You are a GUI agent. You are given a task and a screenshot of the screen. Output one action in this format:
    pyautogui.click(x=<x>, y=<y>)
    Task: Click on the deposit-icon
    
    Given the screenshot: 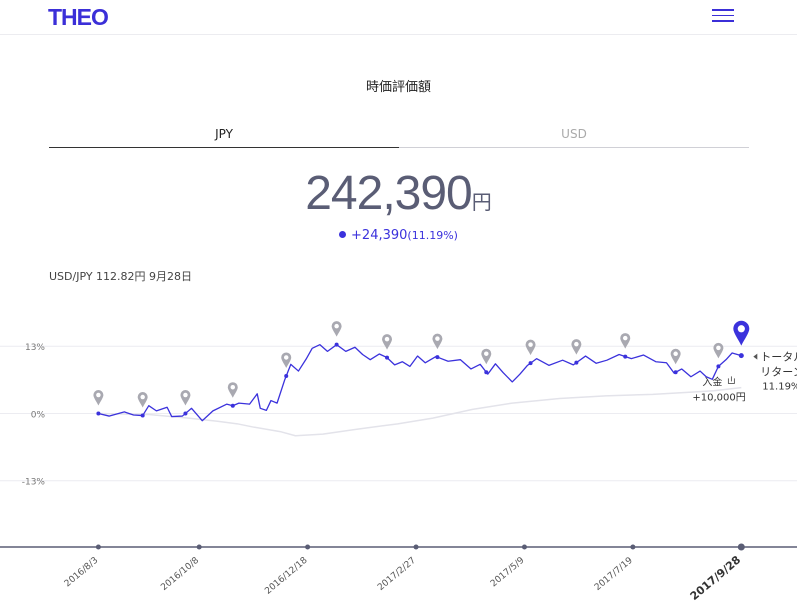 What is the action you would take?
    pyautogui.click(x=731, y=380)
    